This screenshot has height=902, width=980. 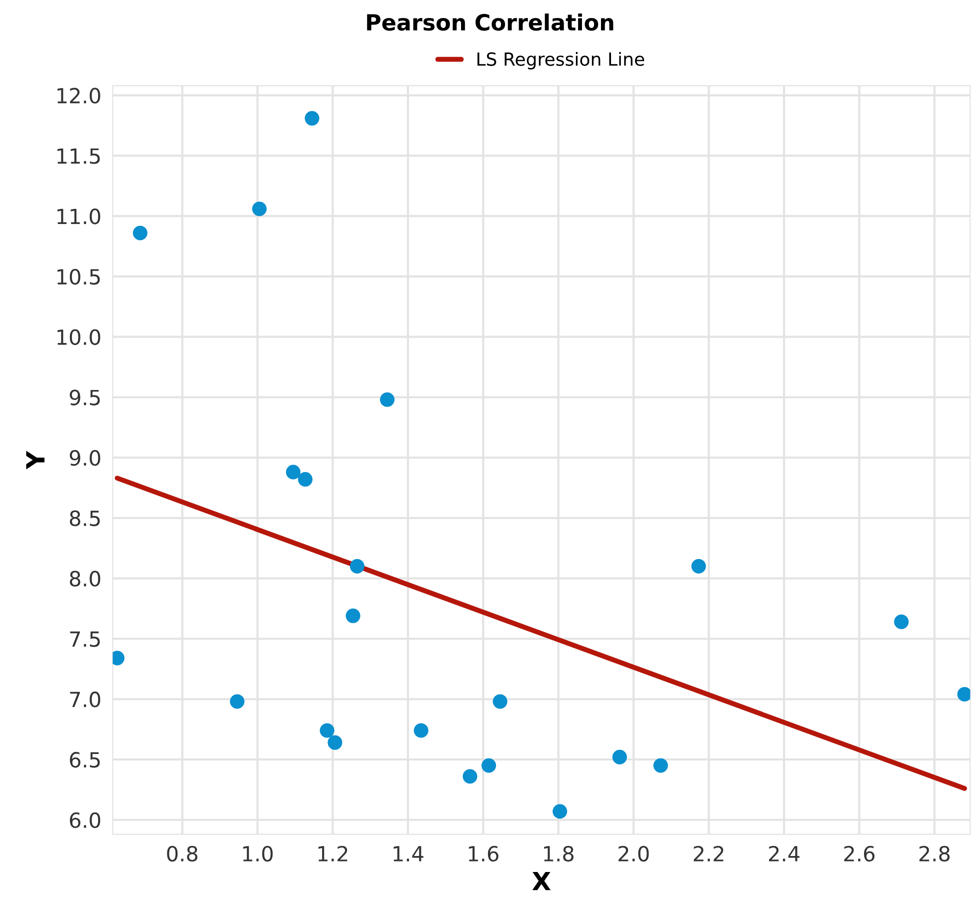 I want to click on y-tick-label: 8.5, so click(x=85, y=518).